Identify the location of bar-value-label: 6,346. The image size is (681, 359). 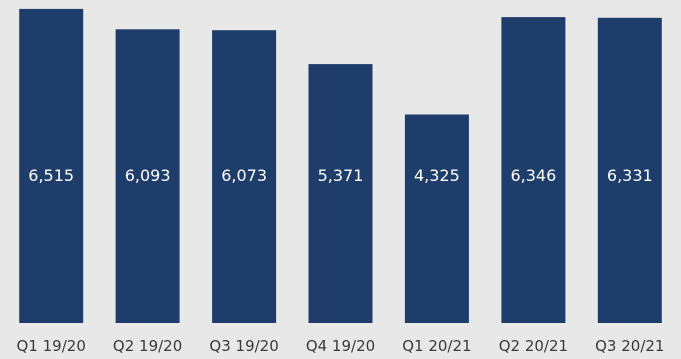
(533, 175).